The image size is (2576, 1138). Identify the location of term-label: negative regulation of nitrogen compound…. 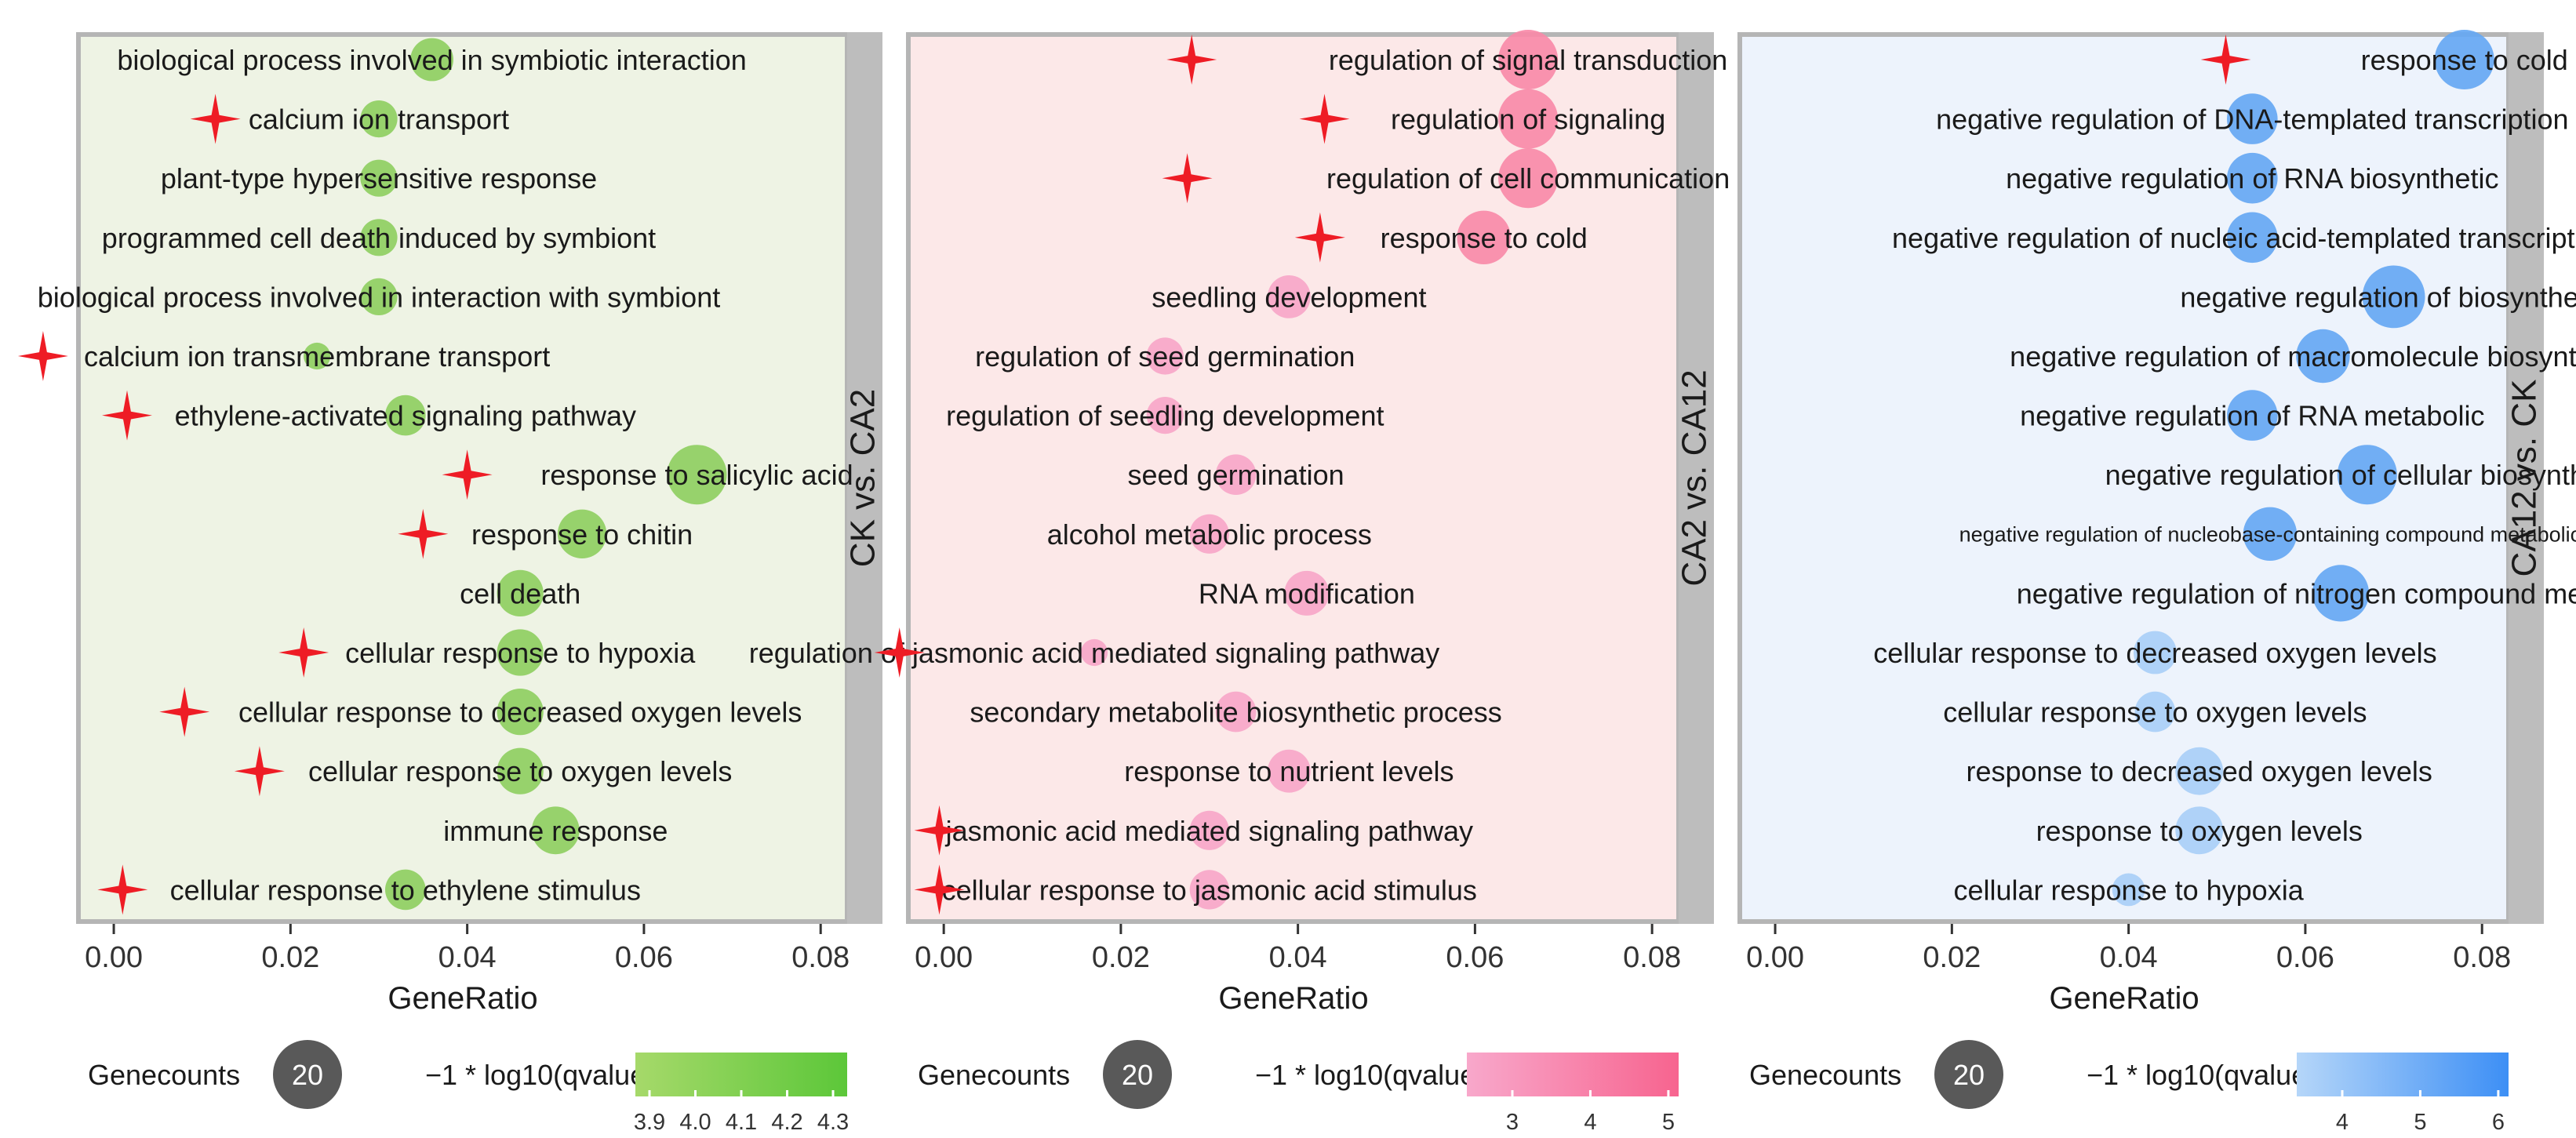
(2296, 593).